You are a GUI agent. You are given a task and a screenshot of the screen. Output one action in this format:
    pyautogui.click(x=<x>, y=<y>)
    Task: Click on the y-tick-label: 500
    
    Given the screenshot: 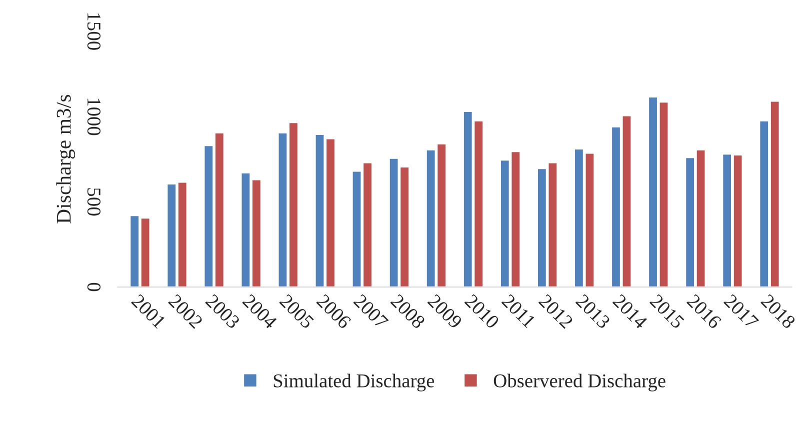 What is the action you would take?
    pyautogui.click(x=94, y=202)
    